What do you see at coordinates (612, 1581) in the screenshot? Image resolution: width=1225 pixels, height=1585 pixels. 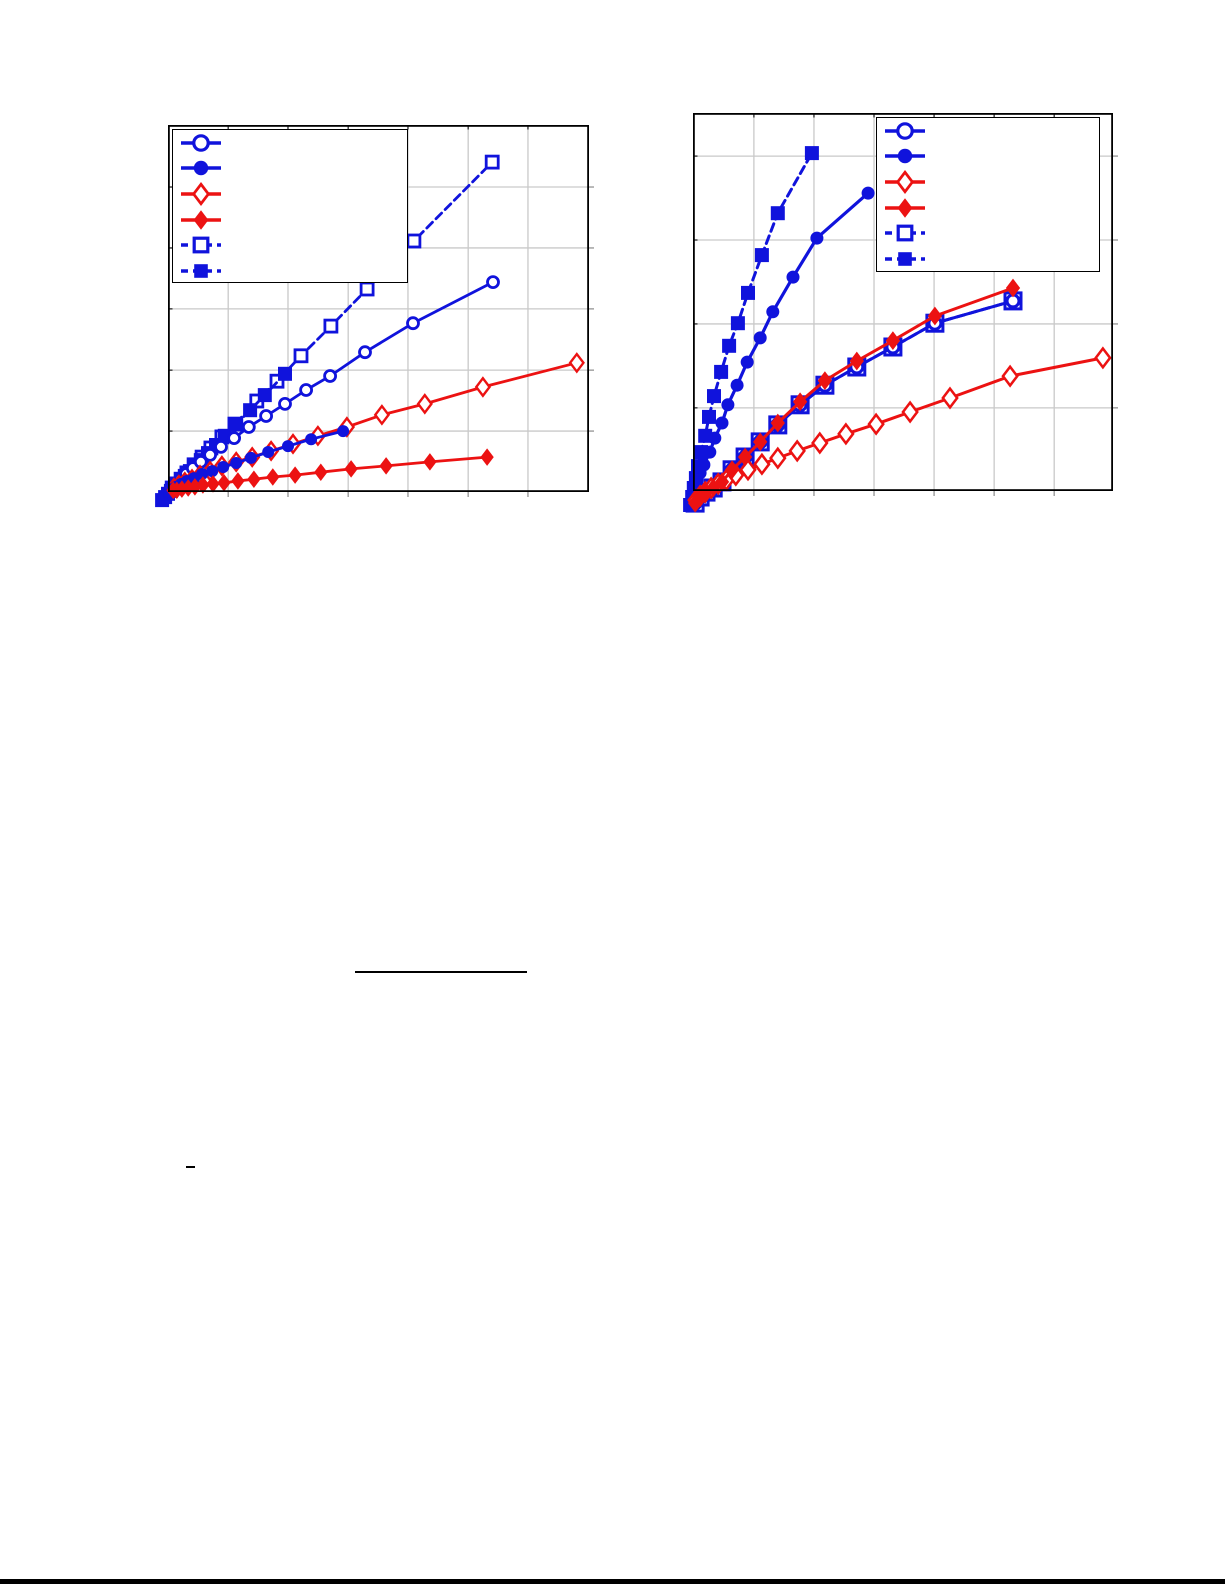 I see `page-footer-rule` at bounding box center [612, 1581].